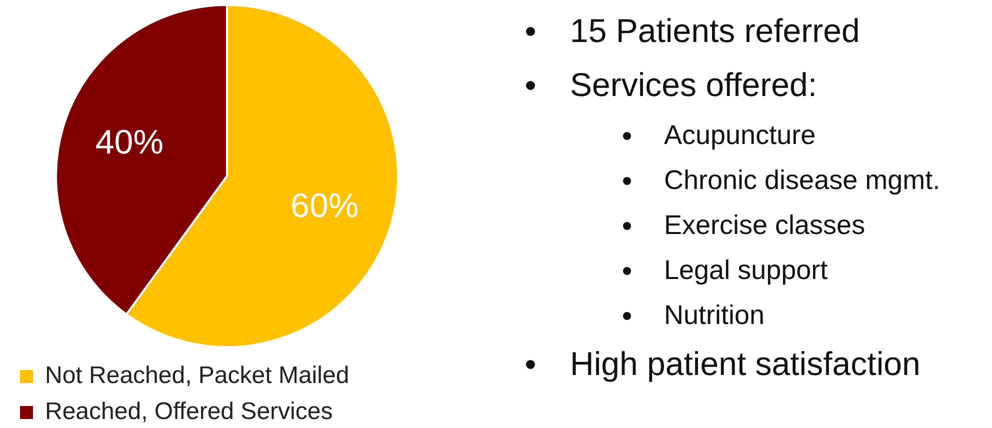  What do you see at coordinates (765, 225) in the screenshot?
I see `text: Exercise classes` at bounding box center [765, 225].